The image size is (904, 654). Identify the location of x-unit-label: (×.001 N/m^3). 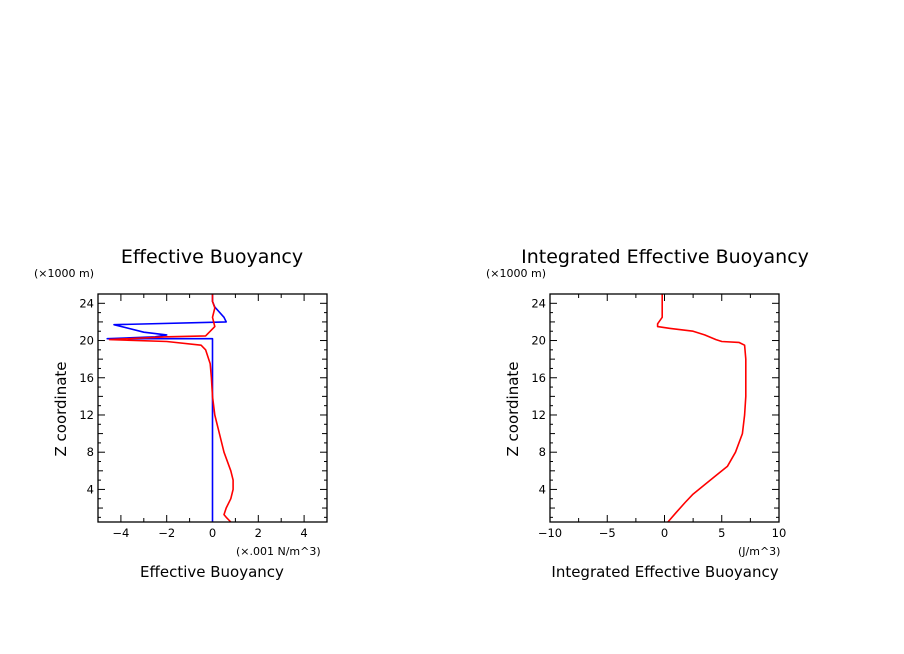
(278, 551).